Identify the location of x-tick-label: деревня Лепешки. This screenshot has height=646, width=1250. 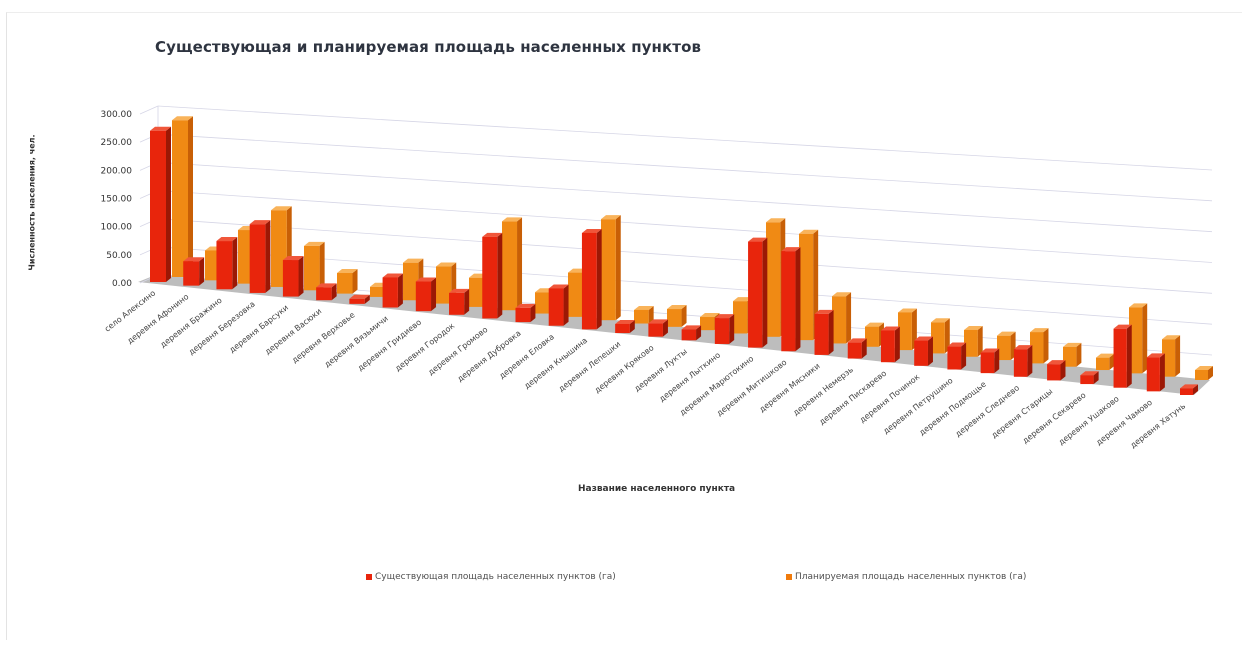
(590, 367).